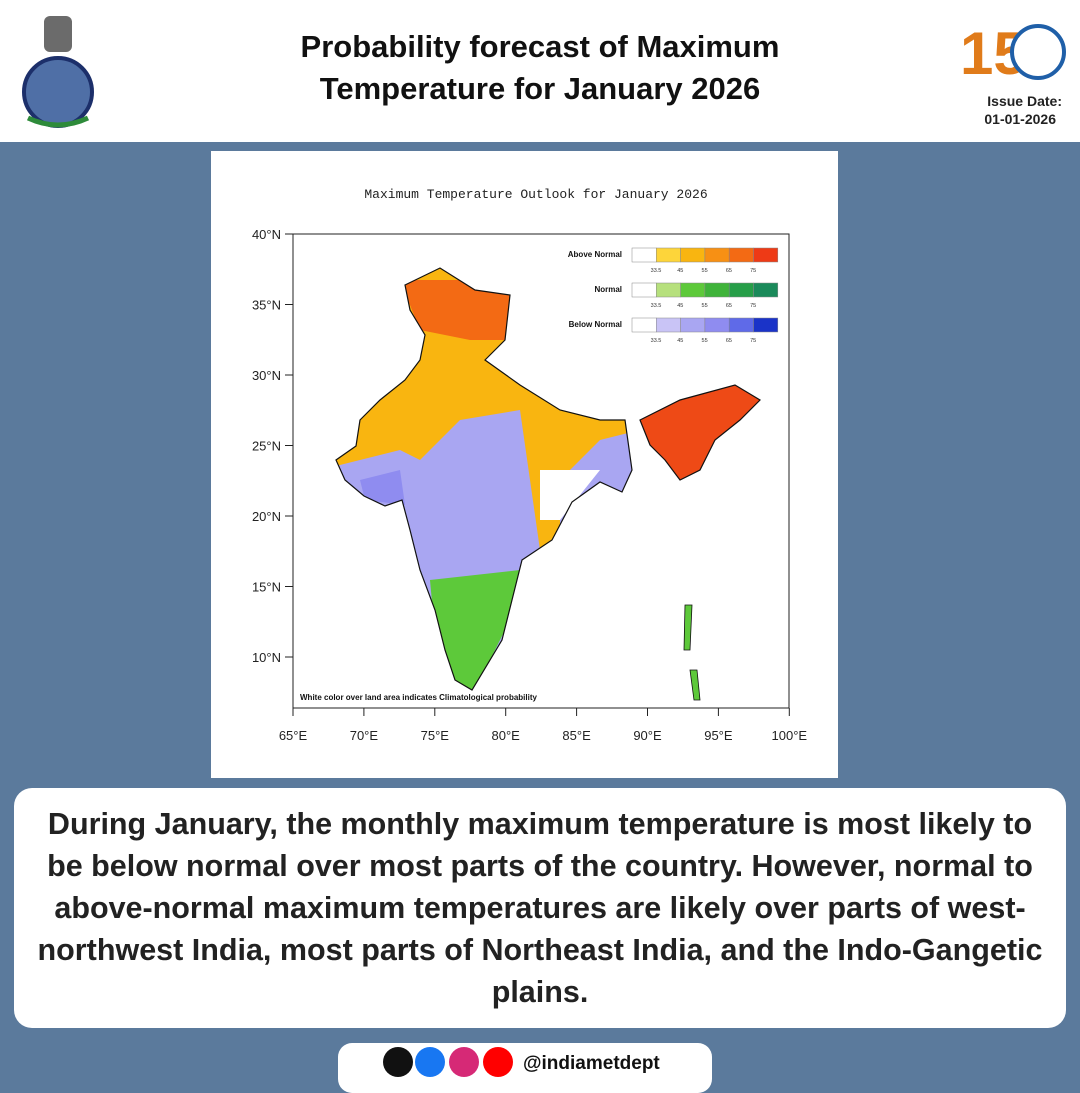  I want to click on logo-150: 150 Issue Date: 01-01-2026, so click(1013, 73).